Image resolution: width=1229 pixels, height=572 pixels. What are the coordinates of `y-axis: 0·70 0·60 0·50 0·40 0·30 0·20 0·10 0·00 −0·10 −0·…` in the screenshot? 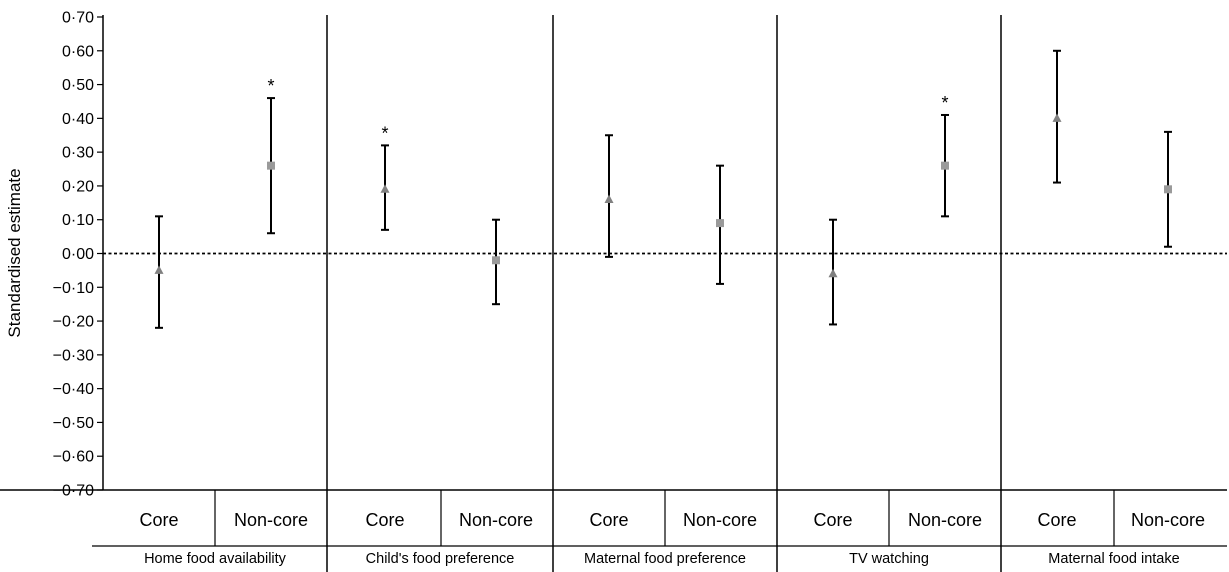 It's located at (78, 255).